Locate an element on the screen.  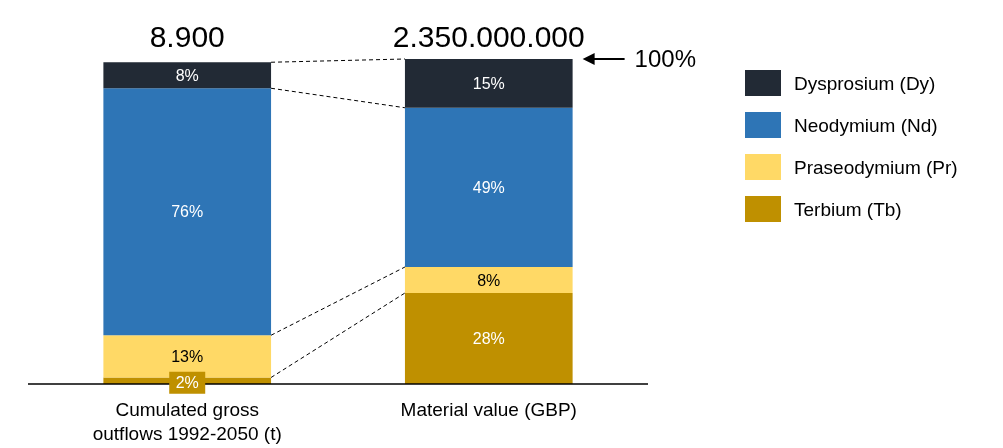
legend-label: Terbium (Tb) is located at coordinates (848, 209).